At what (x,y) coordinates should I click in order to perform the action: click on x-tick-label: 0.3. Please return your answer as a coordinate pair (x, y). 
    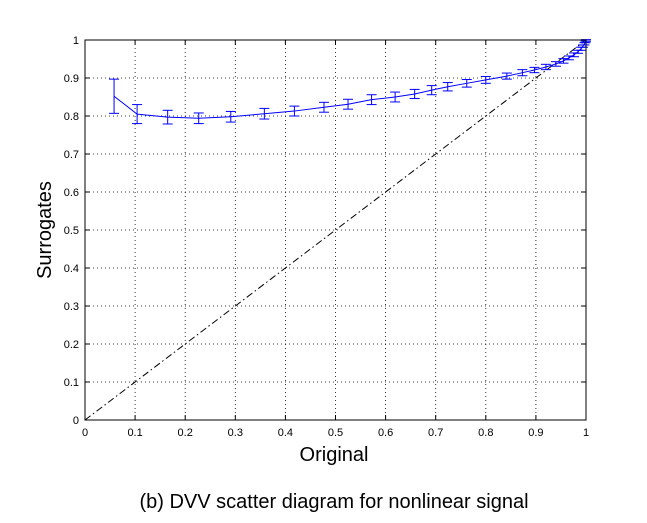
    Looking at the image, I should click on (235, 433).